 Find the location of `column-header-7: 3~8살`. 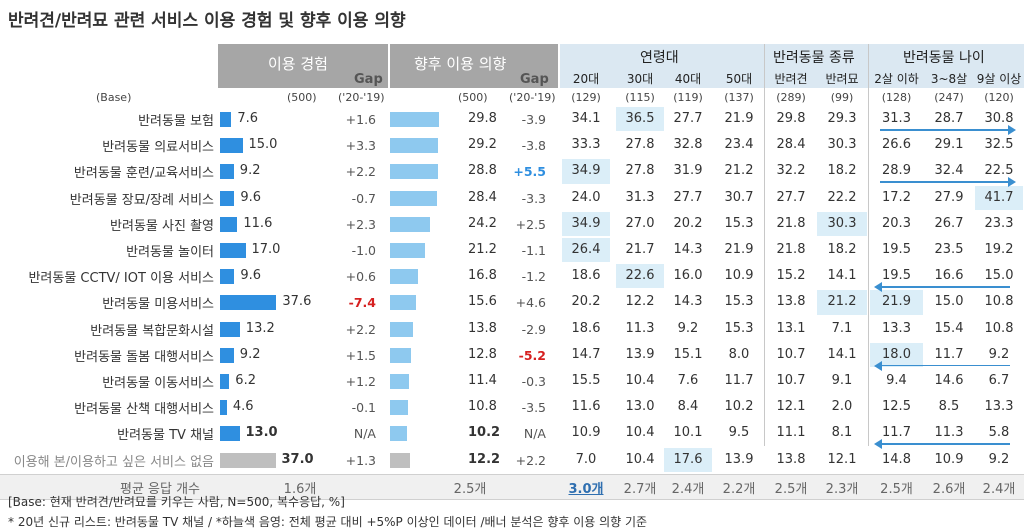

column-header-7: 3~8살 is located at coordinates (949, 79).